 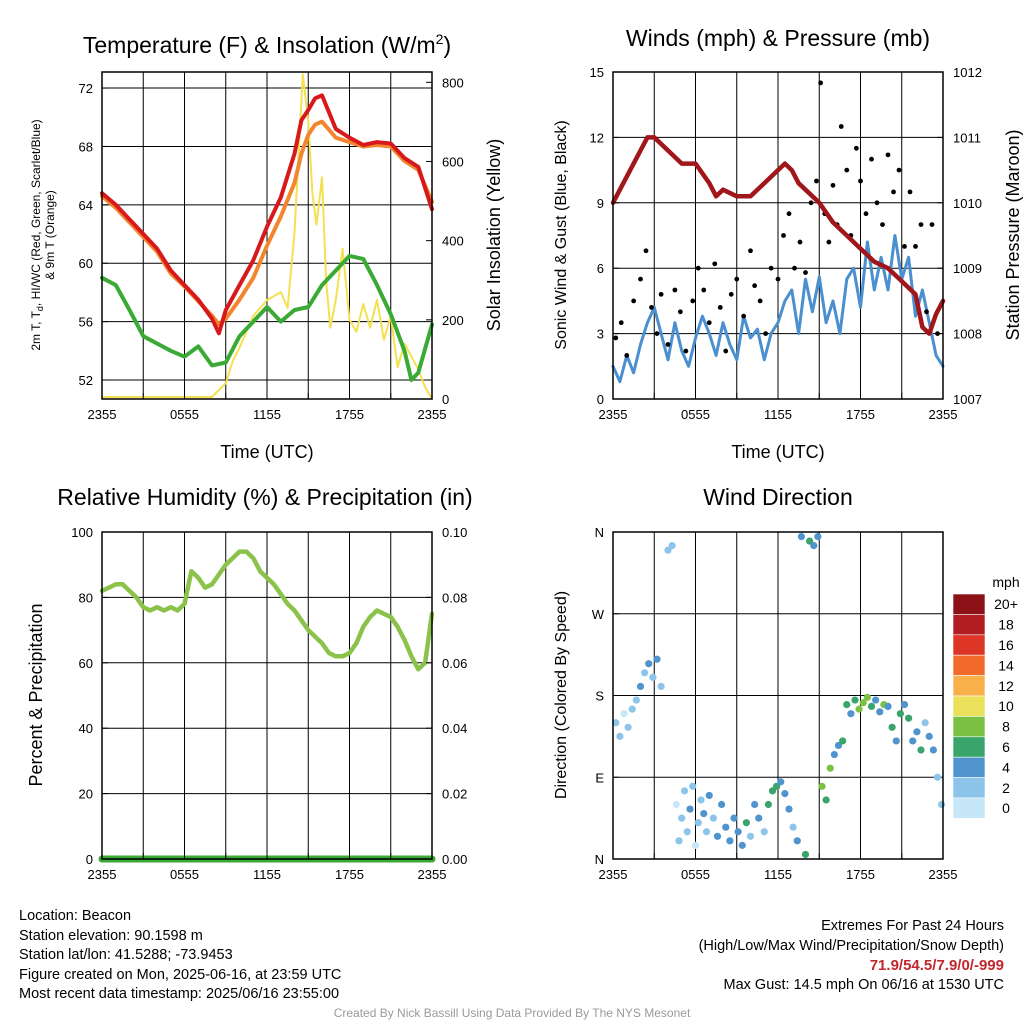 What do you see at coordinates (111, 935) in the screenshot?
I see `elevation-text: Station elevation: 90.1598 m` at bounding box center [111, 935].